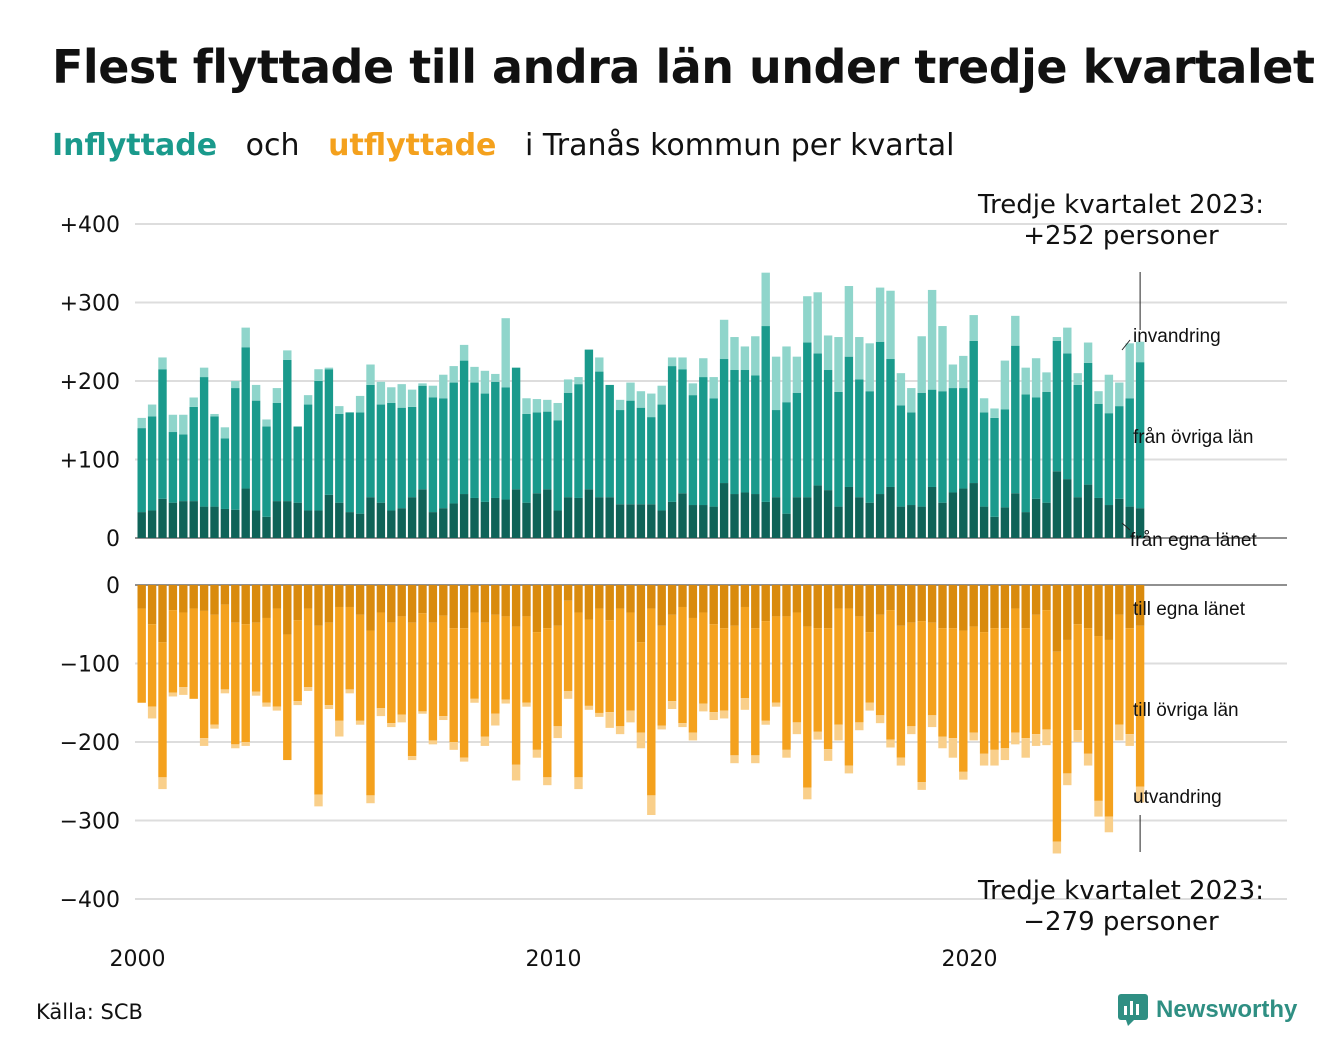 Image resolution: width=1340 pixels, height=1060 pixels. Describe the element at coordinates (740, 145) in the screenshot. I see `subtitle-rest: i Tranås kommun per kvartal` at that location.